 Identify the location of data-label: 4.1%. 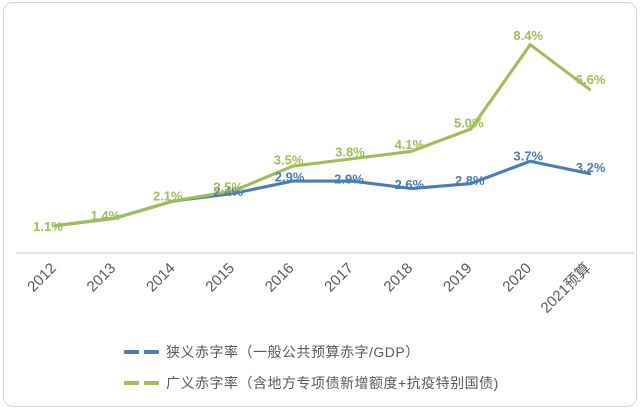
(410, 144).